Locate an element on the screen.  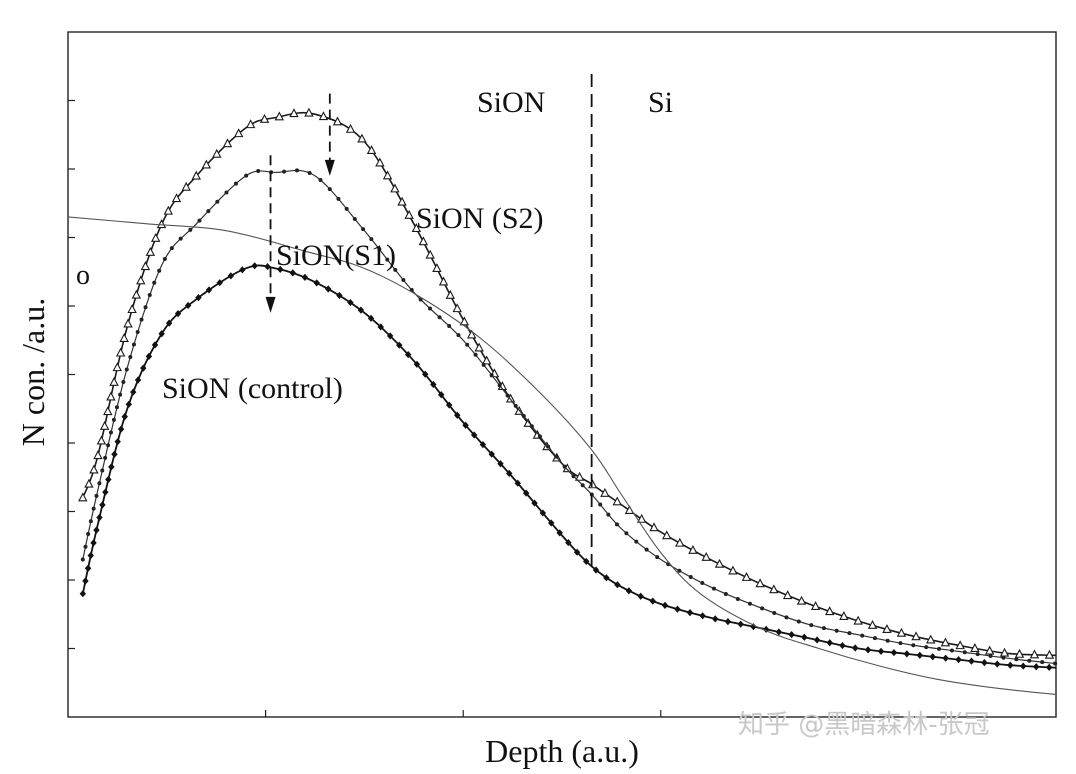
annotation-arrow-head is located at coordinates (270, 304).